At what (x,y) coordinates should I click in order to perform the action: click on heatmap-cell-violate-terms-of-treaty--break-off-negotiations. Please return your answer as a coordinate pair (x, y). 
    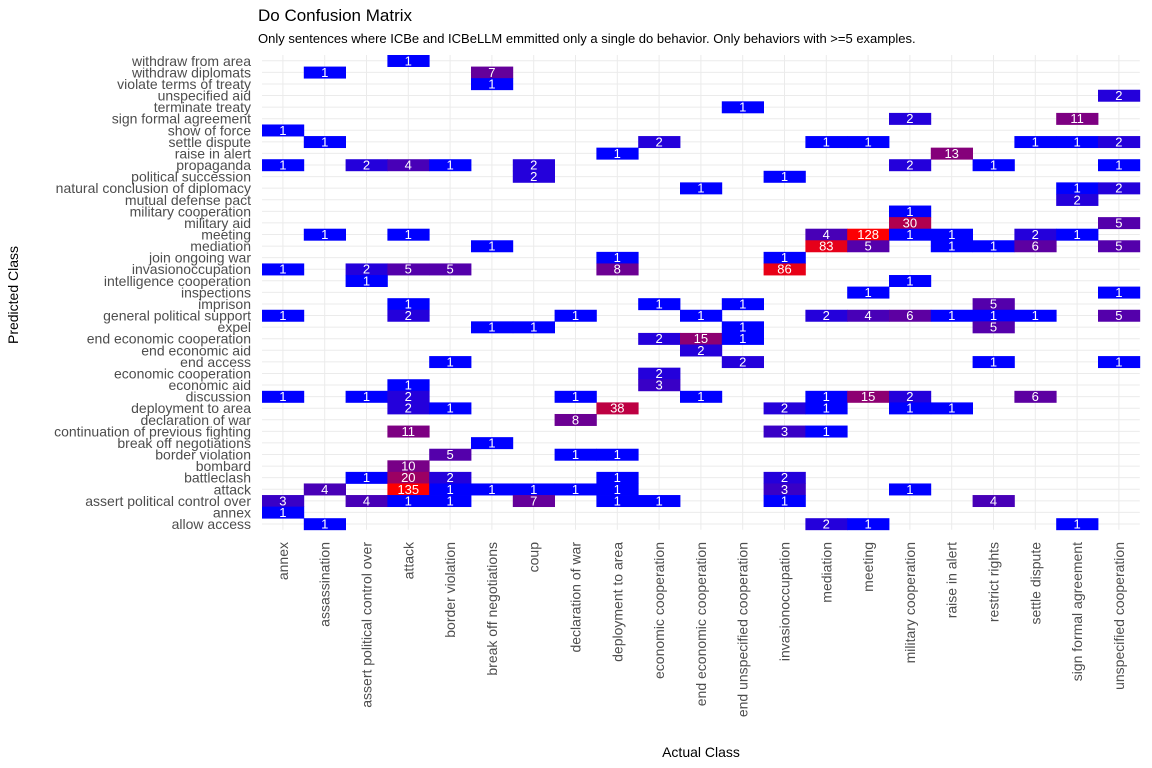
    Looking at the image, I should click on (492, 84).